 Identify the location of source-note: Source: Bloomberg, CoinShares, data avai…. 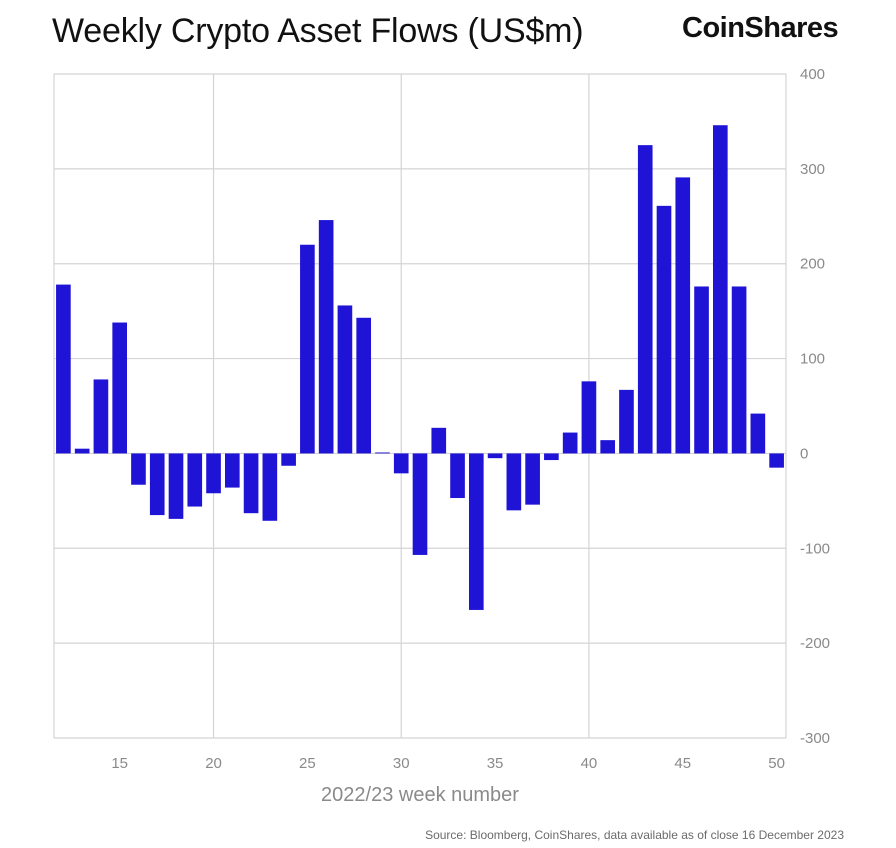
(634, 835).